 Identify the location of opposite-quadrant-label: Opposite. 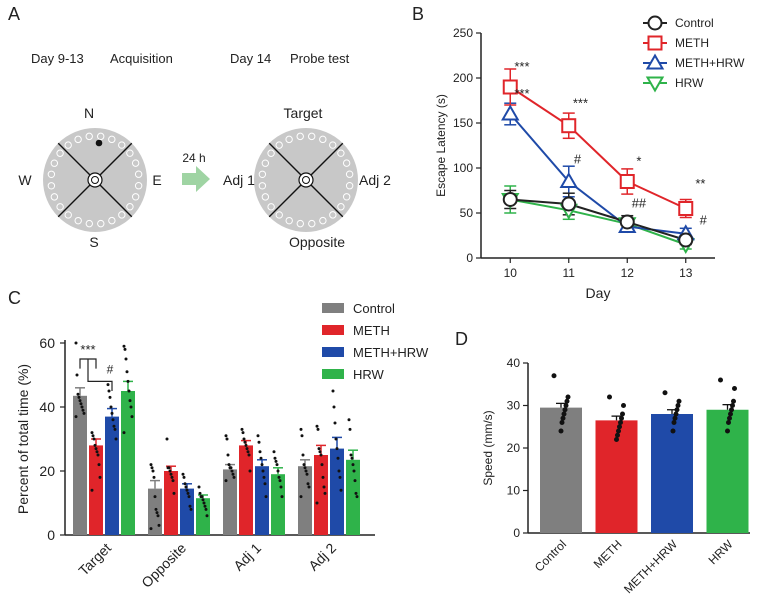
(317, 242).